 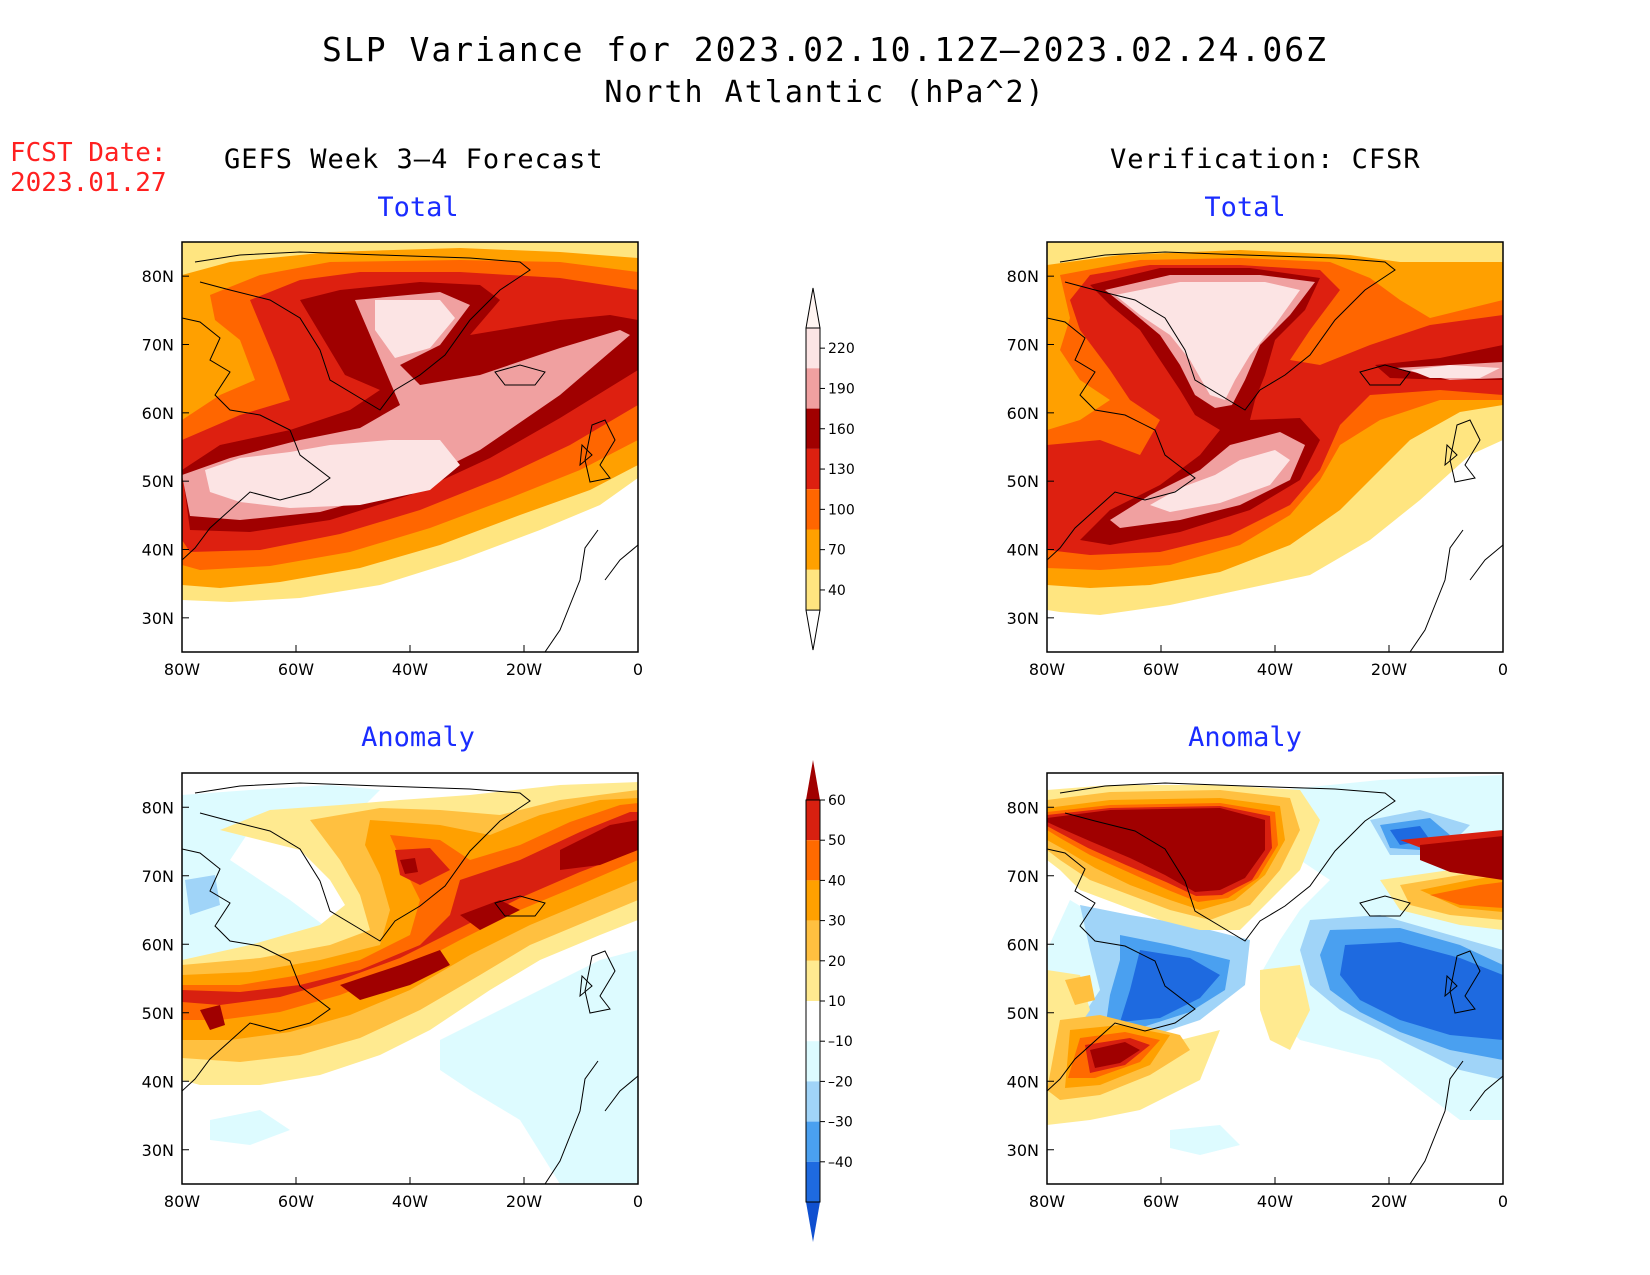 I want to click on colorbar-anomaly-label: –30, so click(x=840, y=1123).